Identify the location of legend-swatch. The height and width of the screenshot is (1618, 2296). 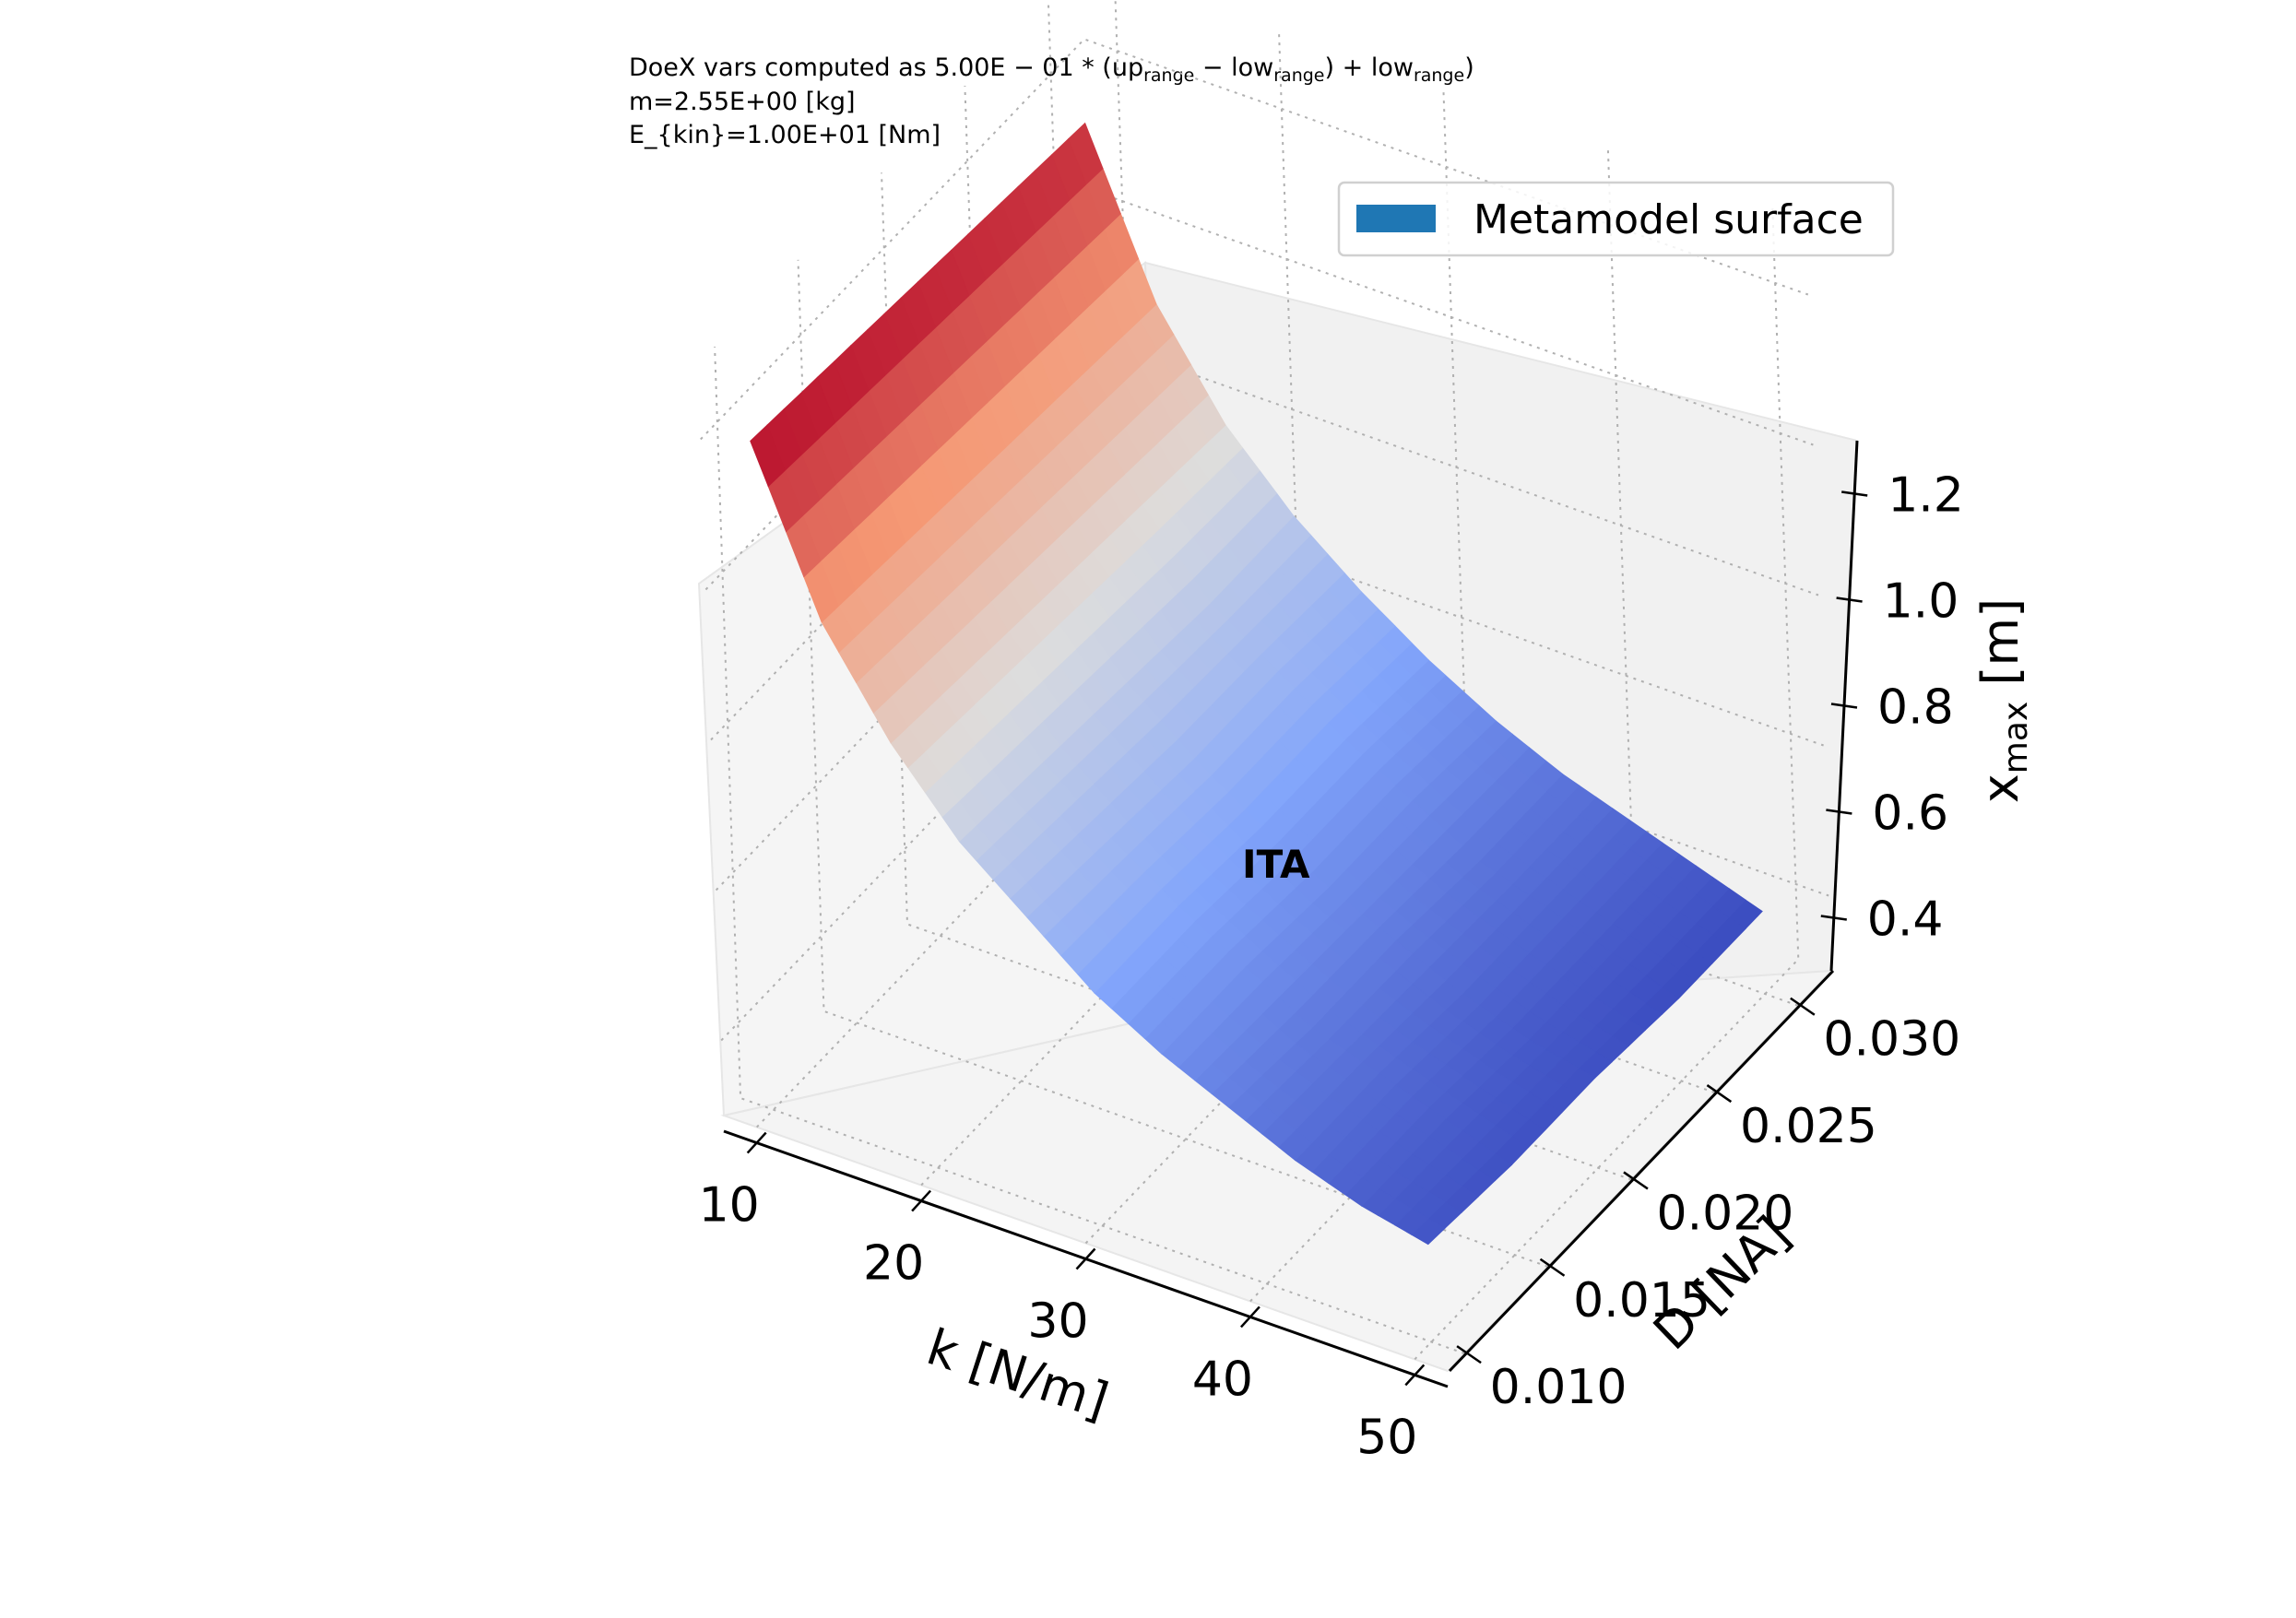
(1396, 219).